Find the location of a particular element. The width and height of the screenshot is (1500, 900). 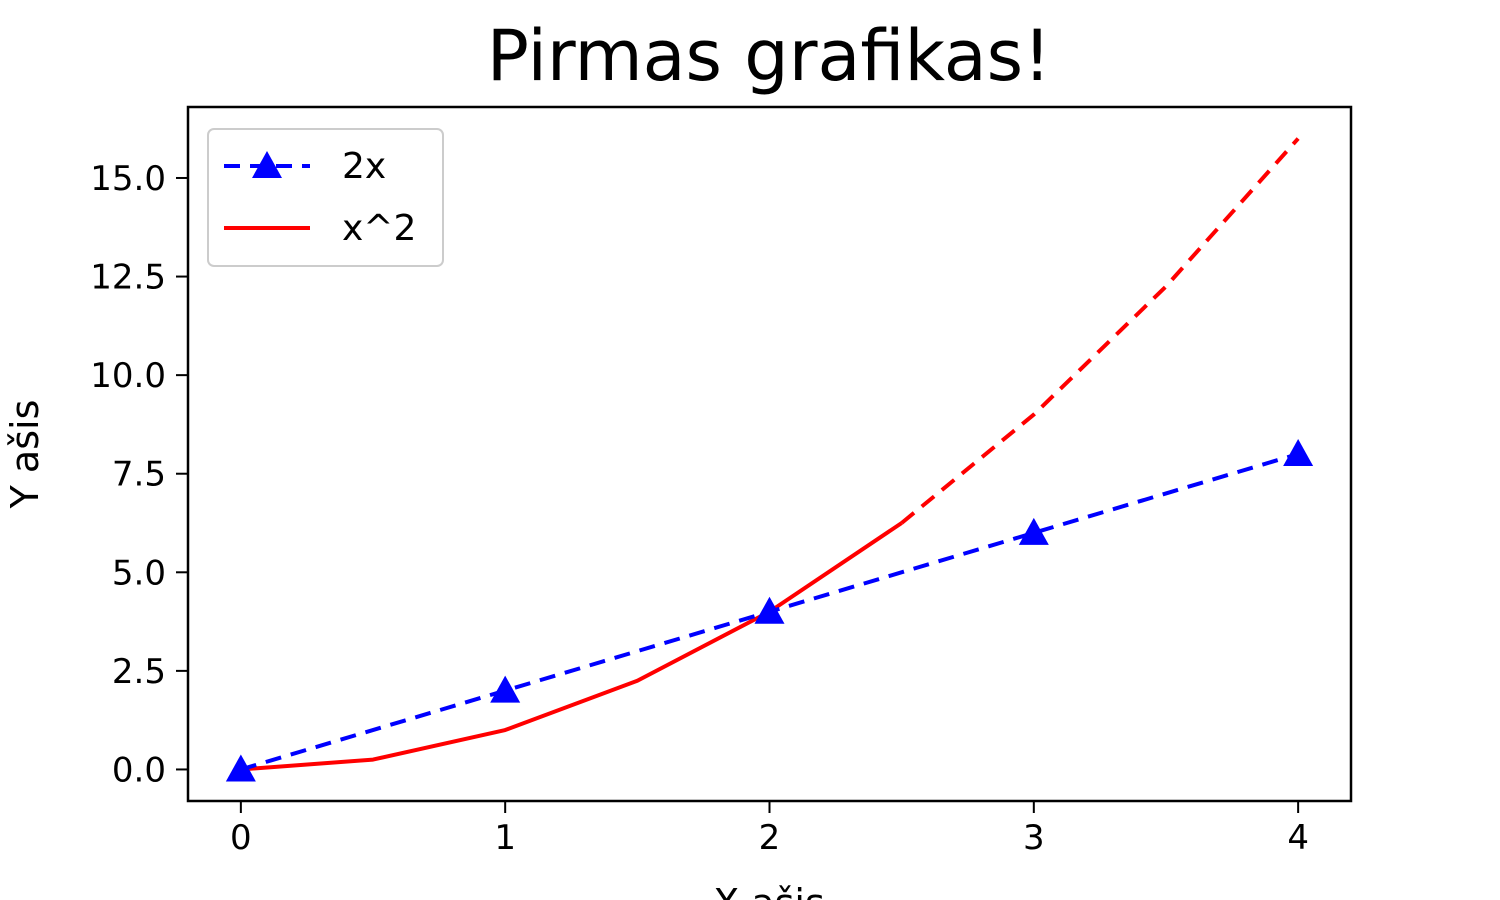

y-axis-label: Y ašis is located at coordinates (25, 455).